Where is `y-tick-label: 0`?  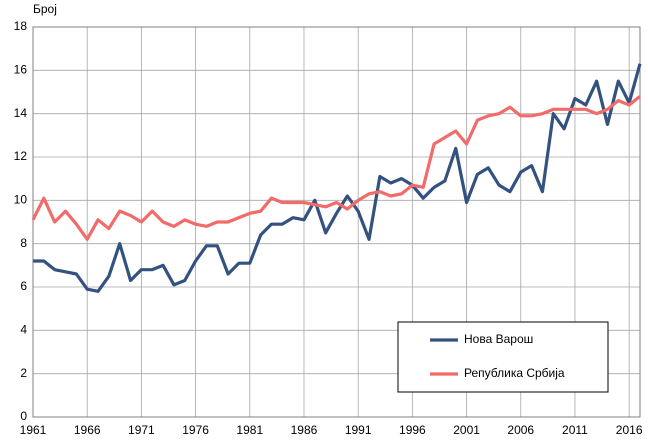
y-tick-label: 0 is located at coordinates (23, 416).